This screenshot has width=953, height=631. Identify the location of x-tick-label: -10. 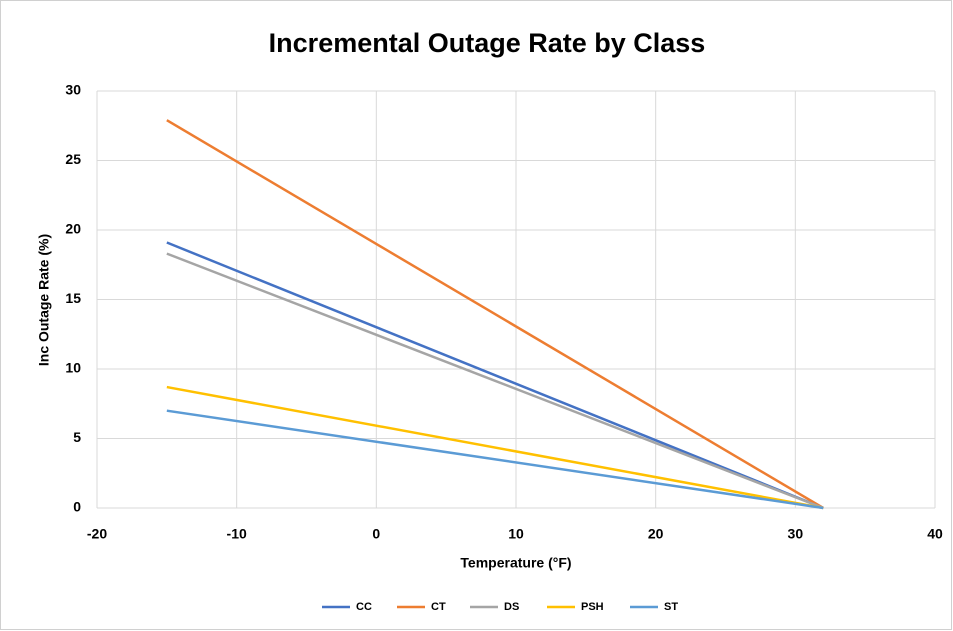
(237, 534).